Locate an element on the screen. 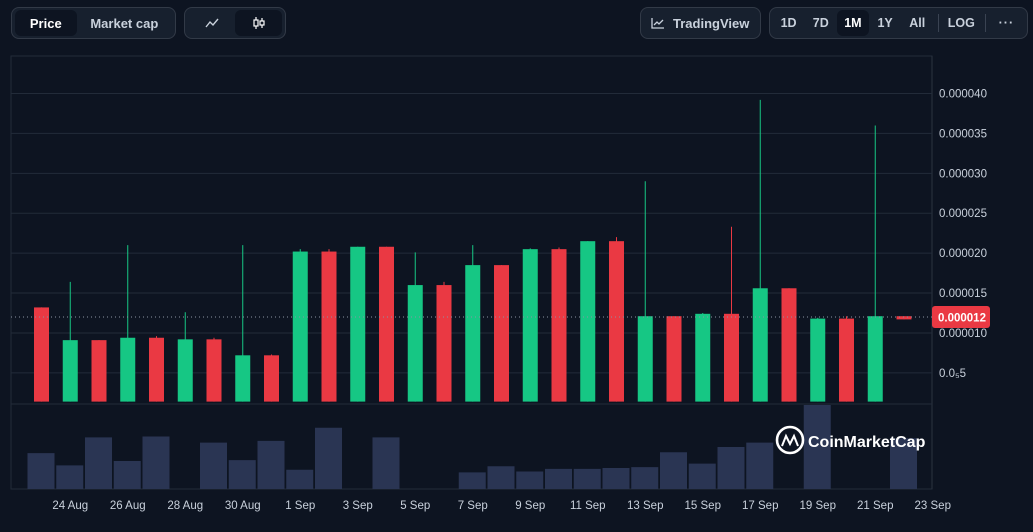 This screenshot has width=1033, height=532. candlestick-icon is located at coordinates (258, 23).